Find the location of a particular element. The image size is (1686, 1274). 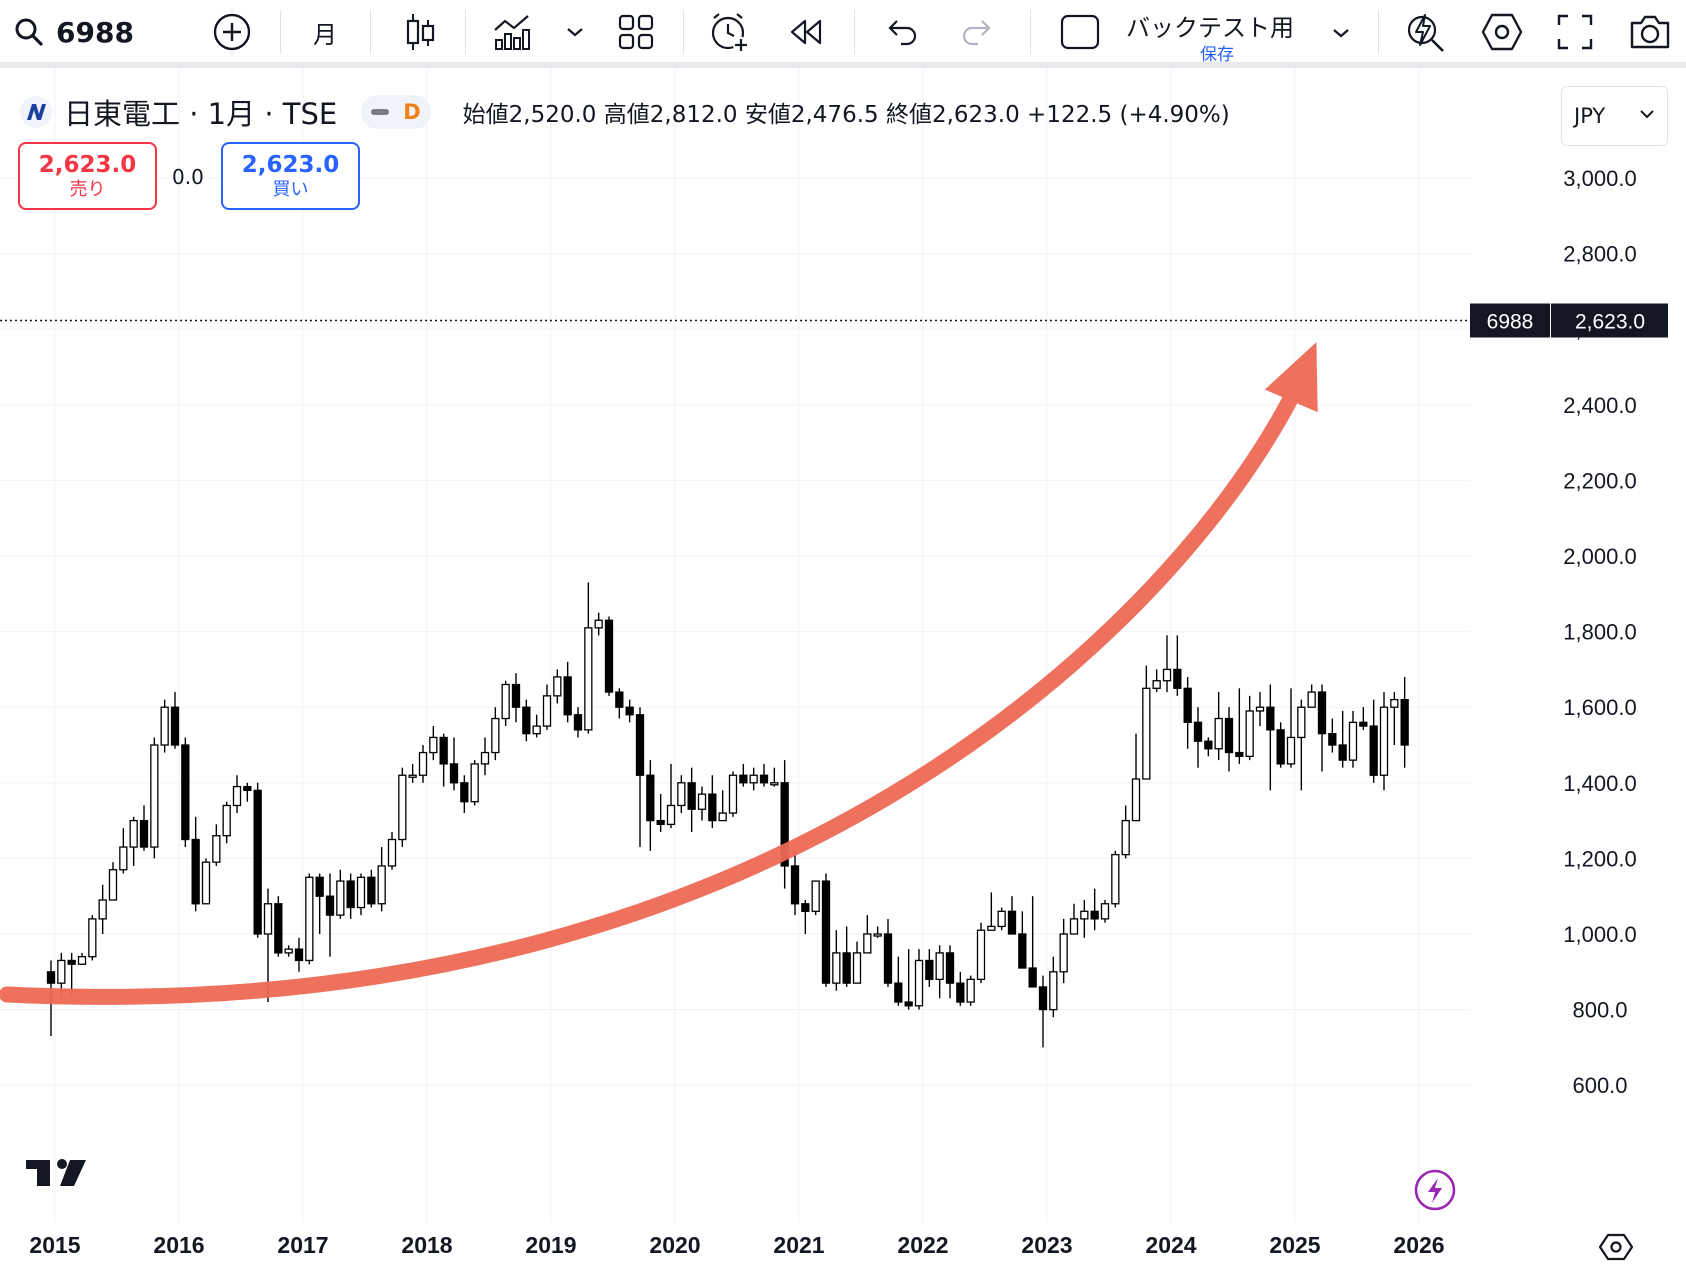

symbol-title: 日東電工 · 1月 · TSE is located at coordinates (201, 114).